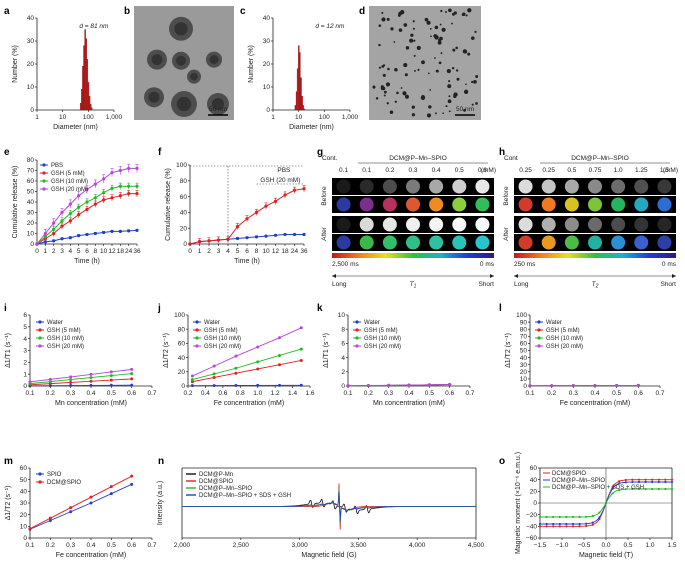 The width and height of the screenshot is (685, 566). I want to click on x-tick-label: 6, so click(87, 251).